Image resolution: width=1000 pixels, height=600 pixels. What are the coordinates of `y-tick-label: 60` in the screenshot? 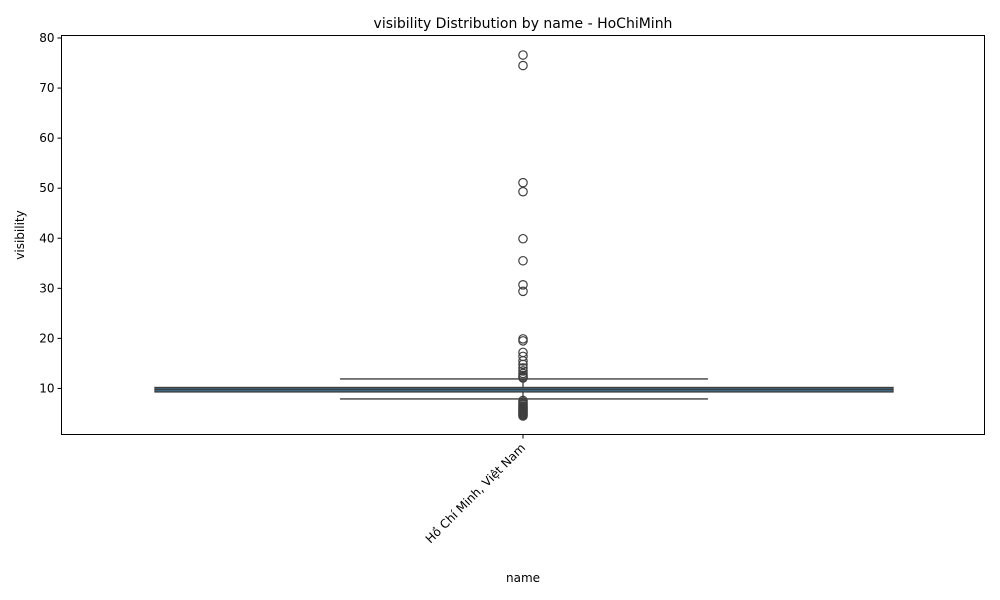 It's located at (46, 138).